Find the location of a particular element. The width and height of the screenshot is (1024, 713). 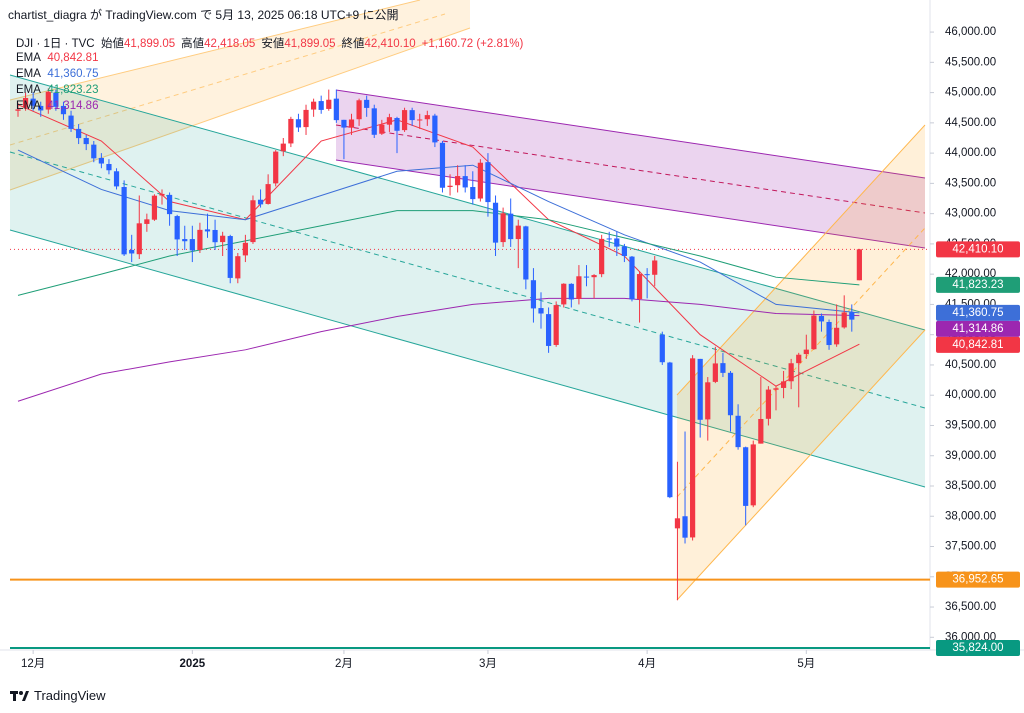

x-tick-label: 12月 is located at coordinates (33, 664).